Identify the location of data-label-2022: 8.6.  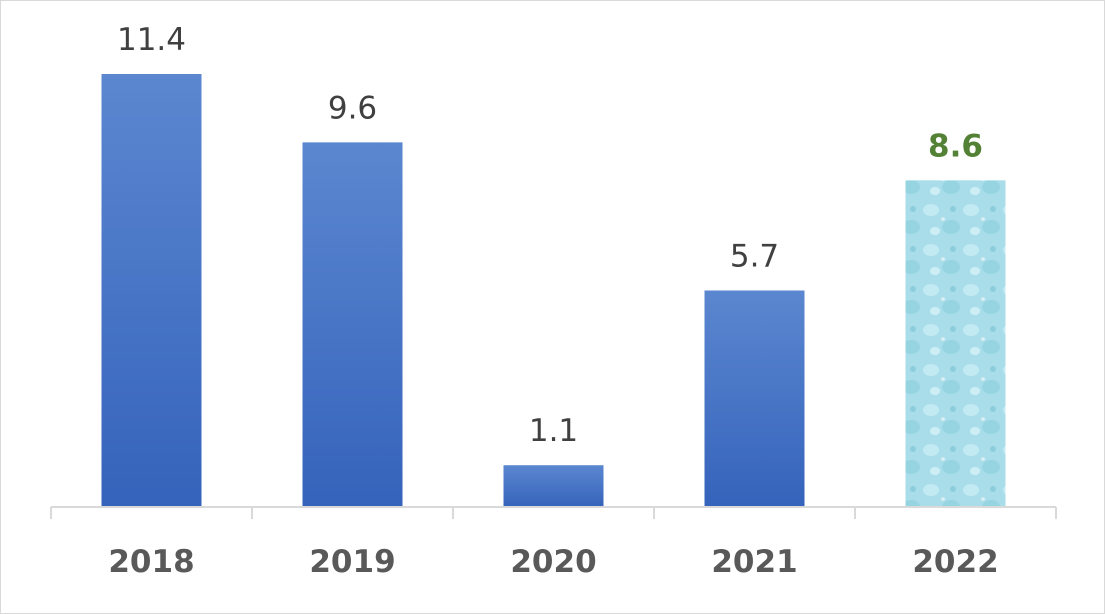
(955, 146).